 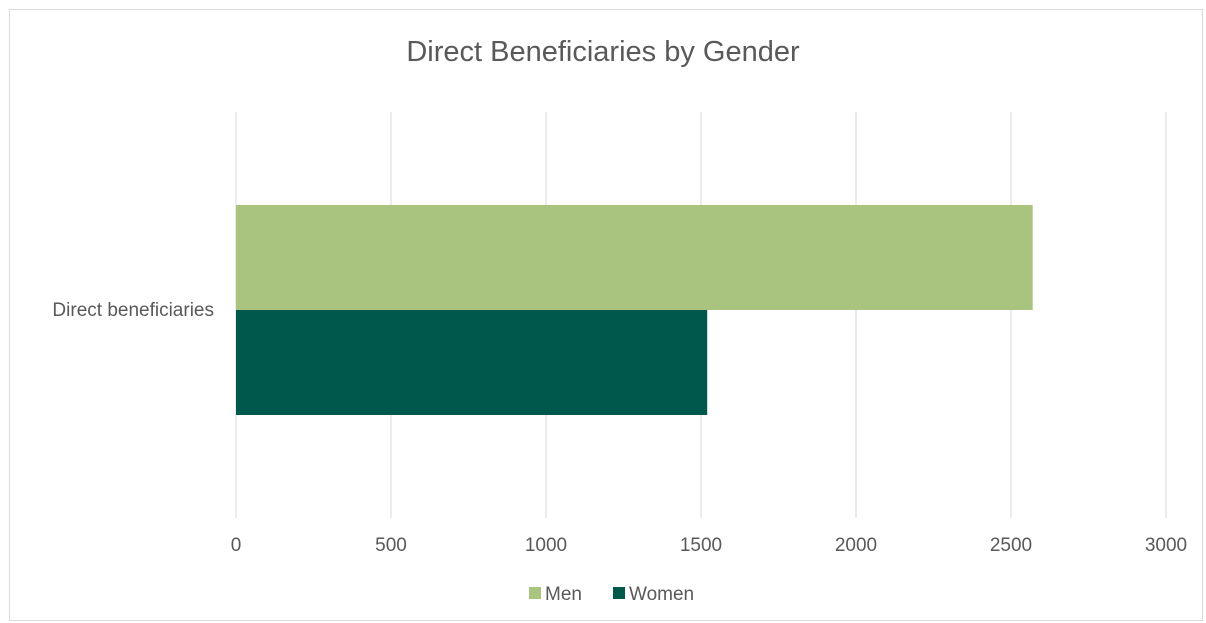 What do you see at coordinates (546, 545) in the screenshot?
I see `x-tick-label: 1000` at bounding box center [546, 545].